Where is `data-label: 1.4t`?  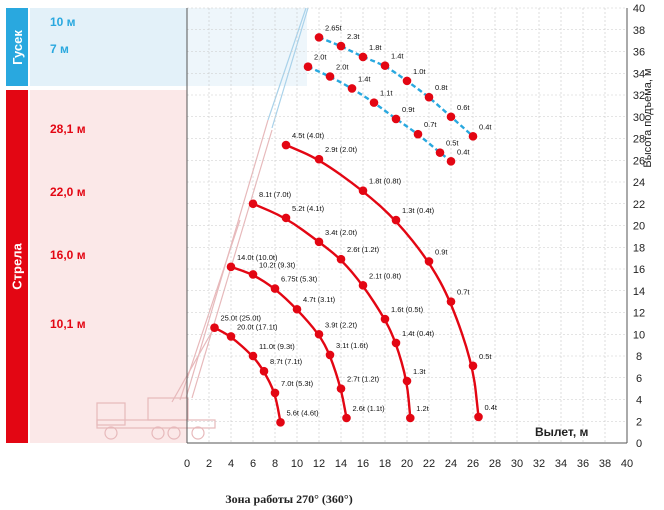 data-label: 1.4t is located at coordinates (397, 56).